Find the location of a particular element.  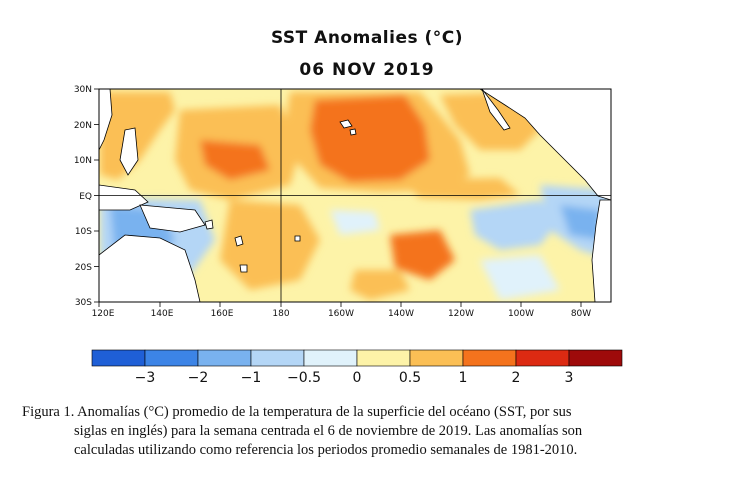

colorbar is located at coordinates (357, 358).